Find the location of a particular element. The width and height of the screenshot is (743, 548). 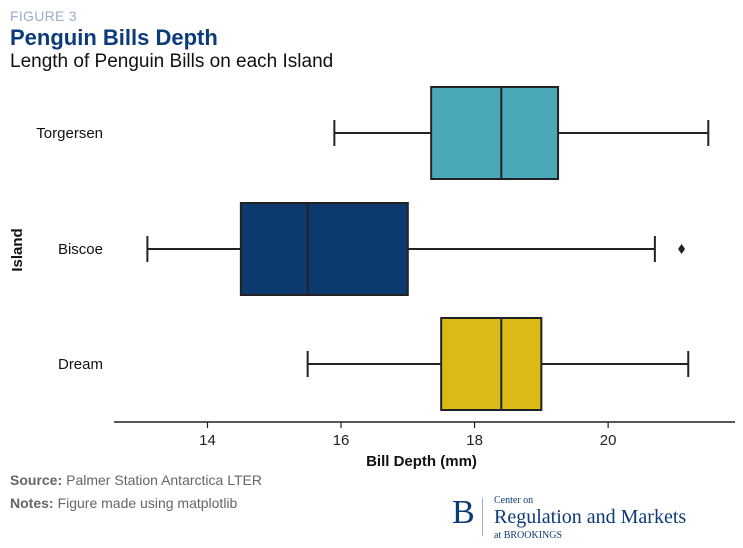

box-biscoe is located at coordinates (324, 249).